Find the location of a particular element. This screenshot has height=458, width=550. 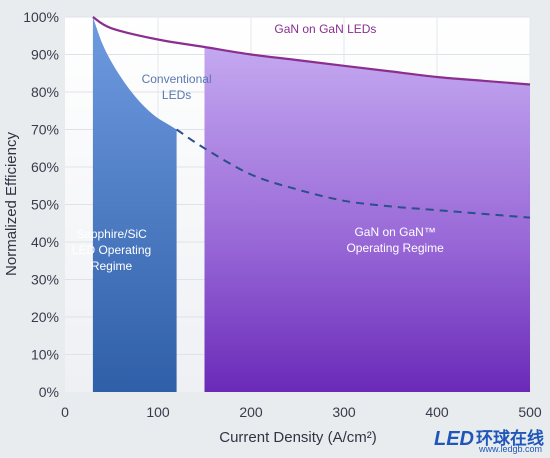

watermark-logo: LED is located at coordinates (454, 439).